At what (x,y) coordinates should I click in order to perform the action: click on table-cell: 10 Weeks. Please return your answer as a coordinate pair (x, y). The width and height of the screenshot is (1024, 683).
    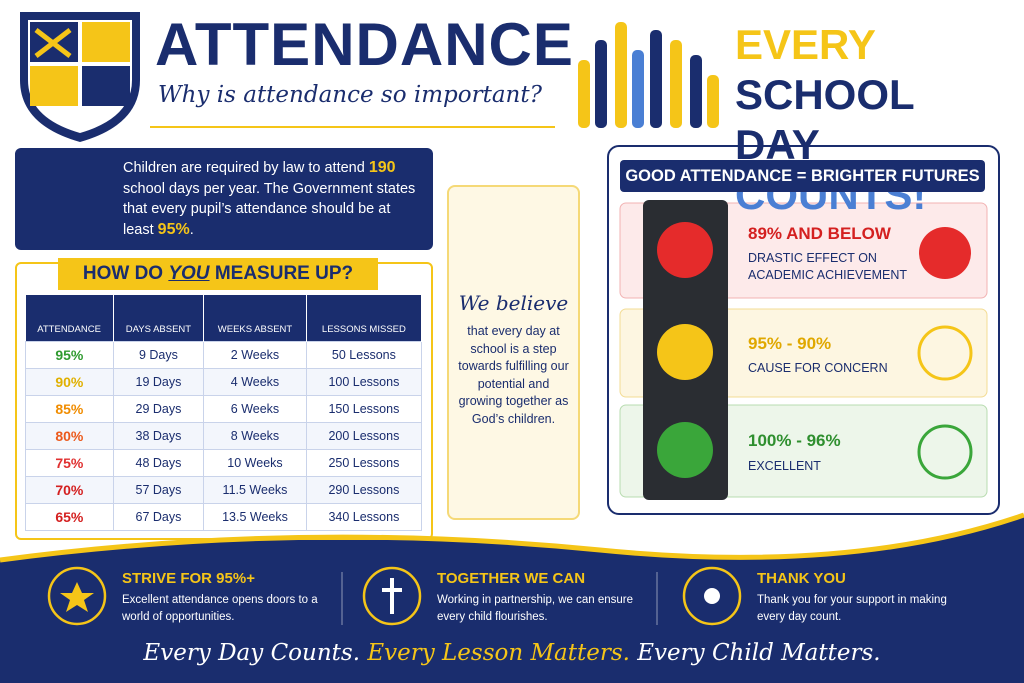
    Looking at the image, I should click on (255, 462).